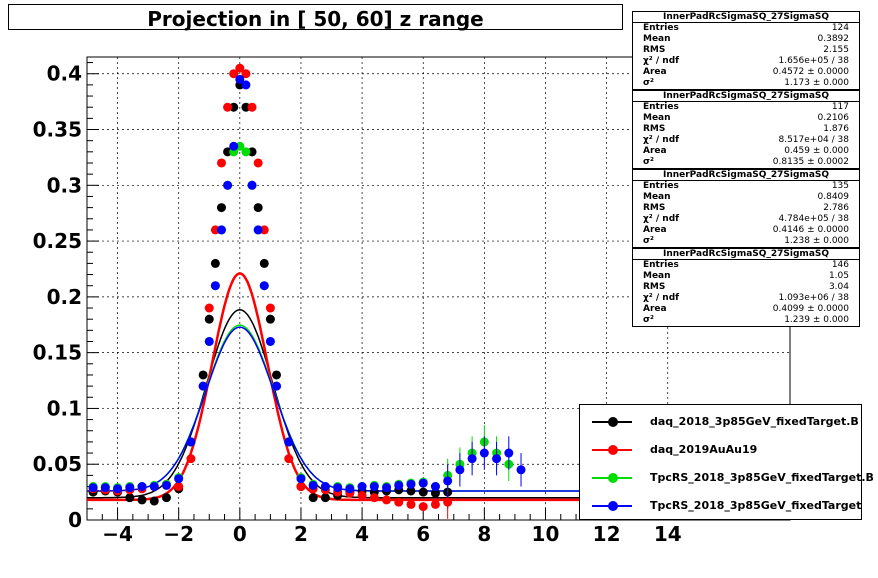 The height and width of the screenshot is (578, 878). I want to click on stats-row: σ² 1.239 ± 0.000, so click(746, 320).